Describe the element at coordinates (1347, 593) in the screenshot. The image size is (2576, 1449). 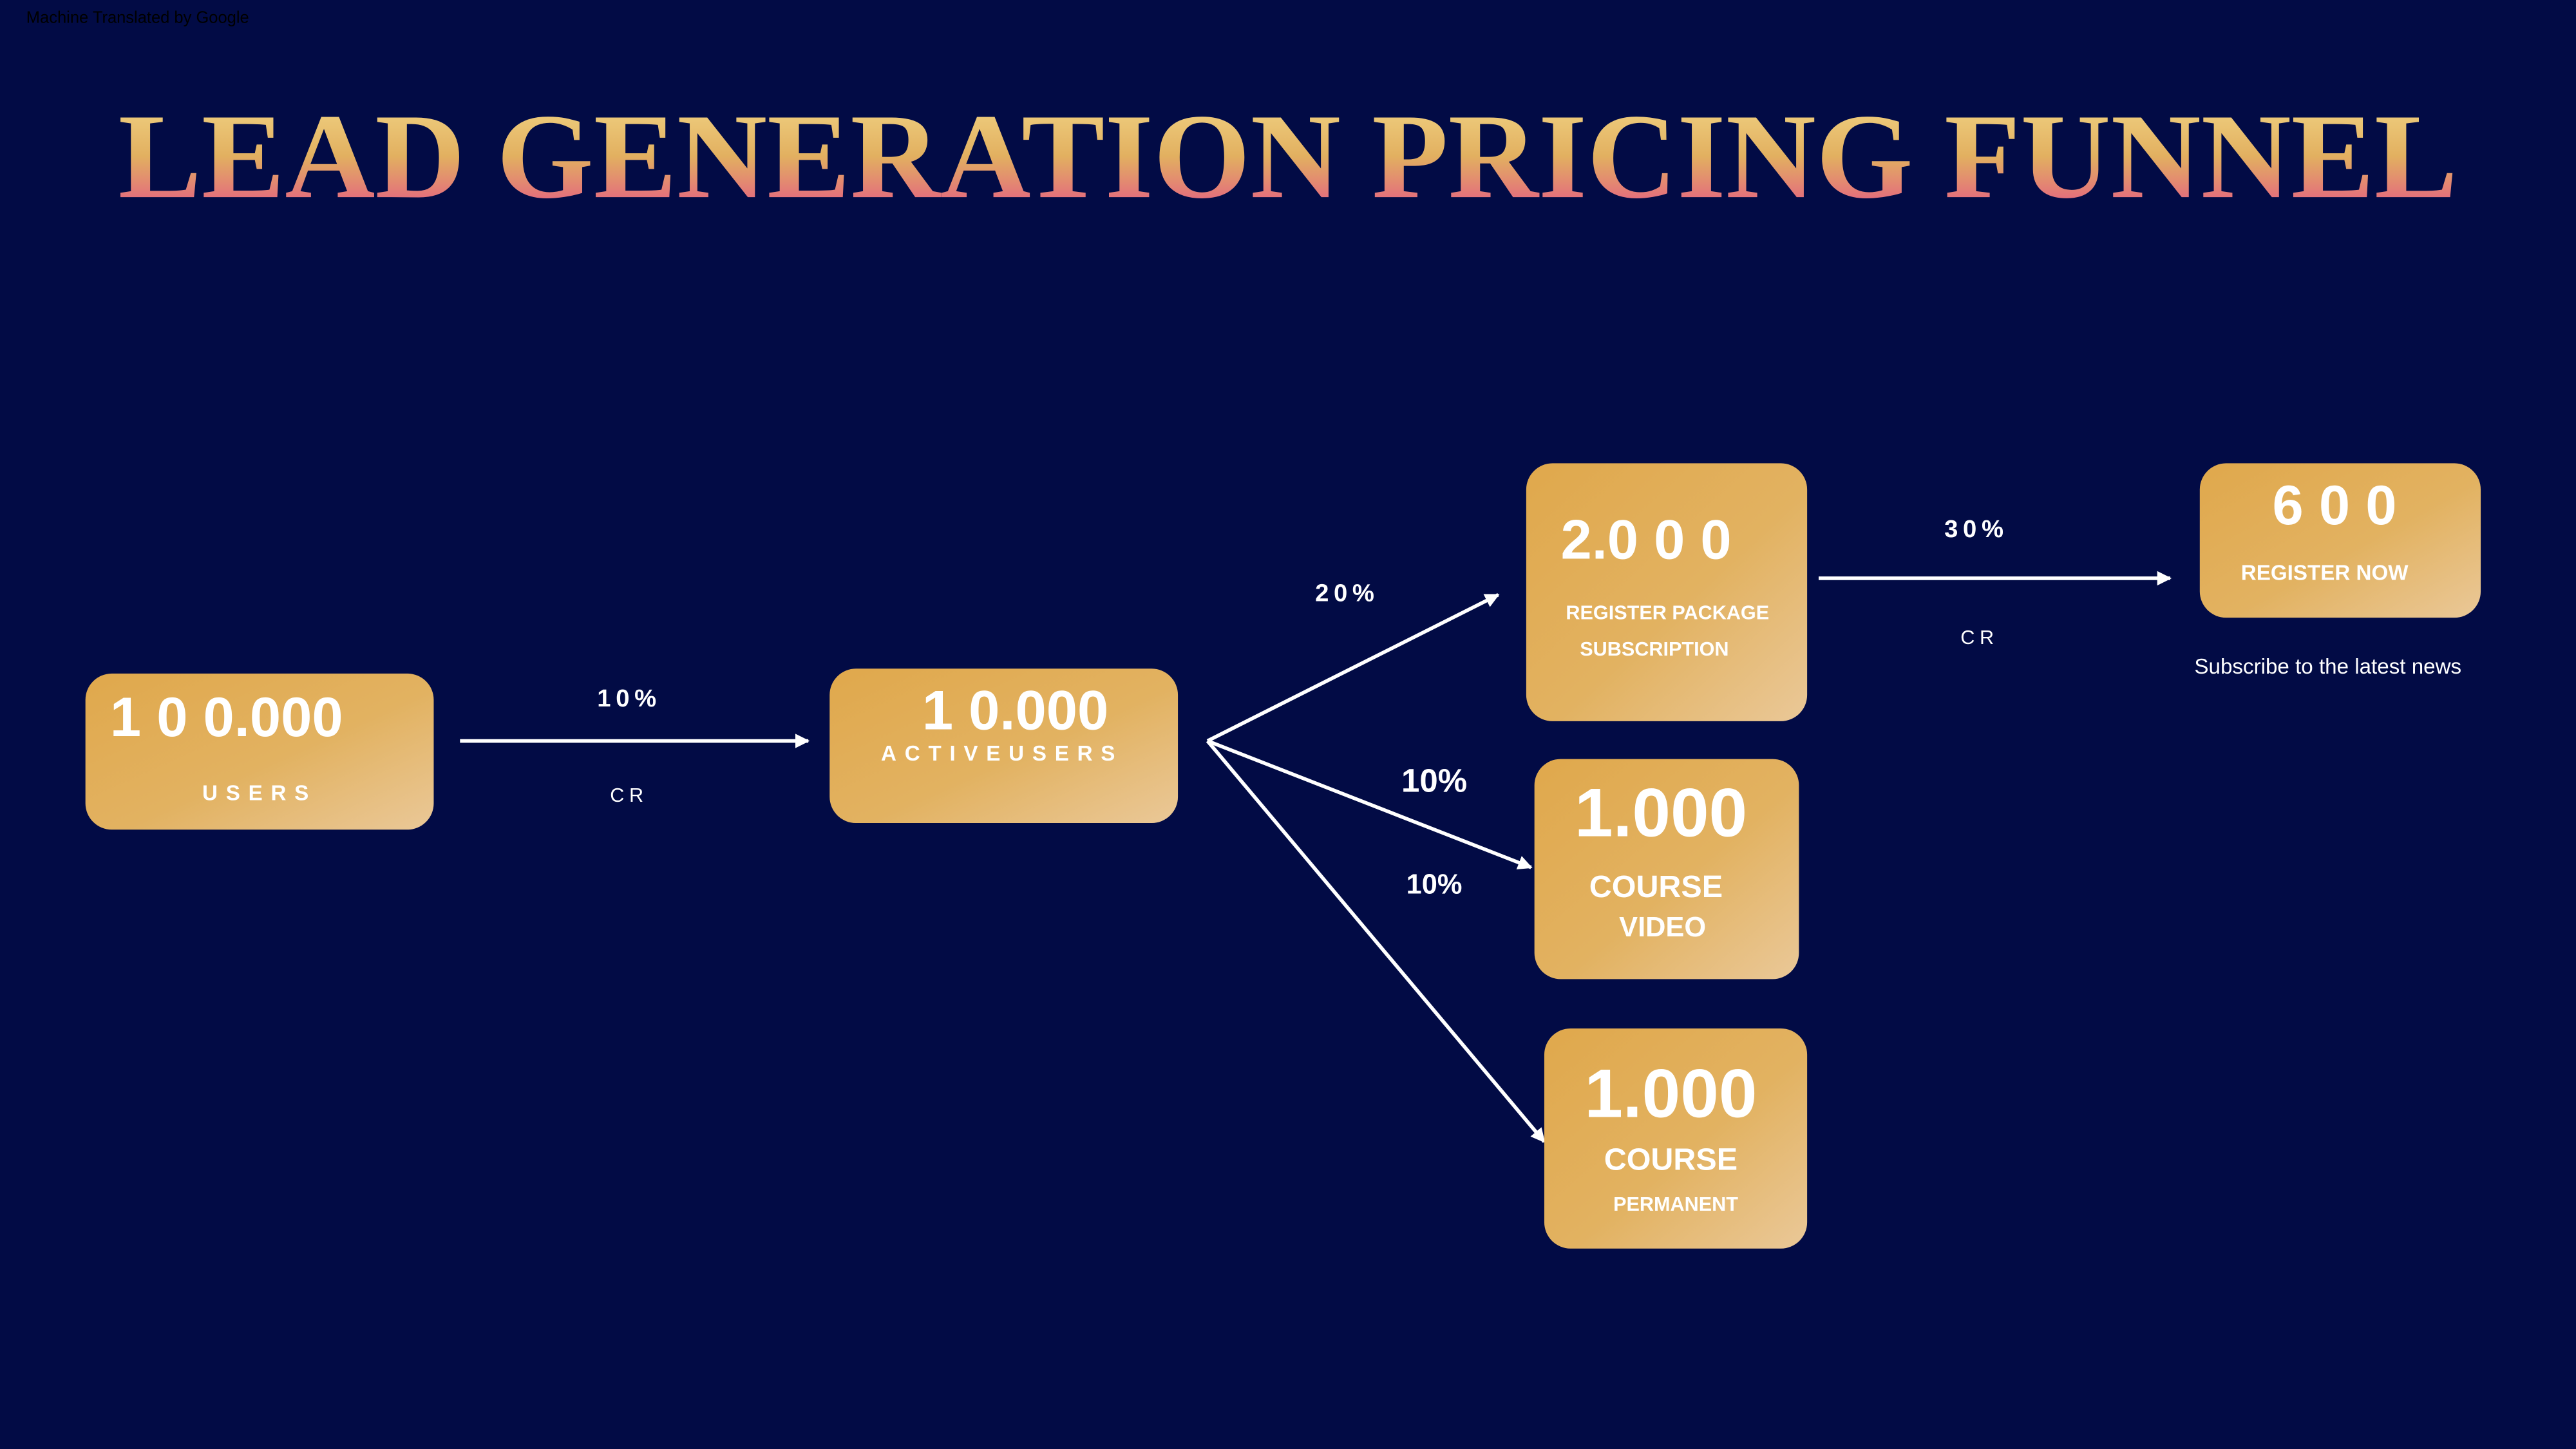
I see `edge-label: 20%` at that location.